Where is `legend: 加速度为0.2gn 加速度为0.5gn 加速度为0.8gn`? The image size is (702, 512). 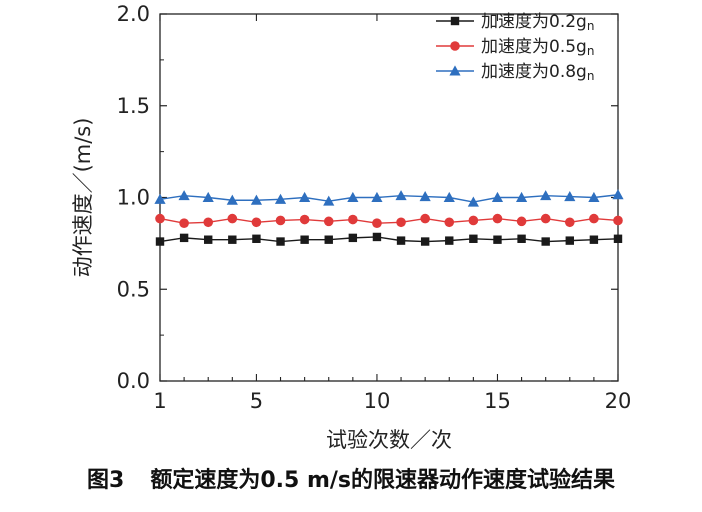
legend: 加速度为0.2gn 加速度为0.5gn 加速度为0.8gn is located at coordinates (515, 47).